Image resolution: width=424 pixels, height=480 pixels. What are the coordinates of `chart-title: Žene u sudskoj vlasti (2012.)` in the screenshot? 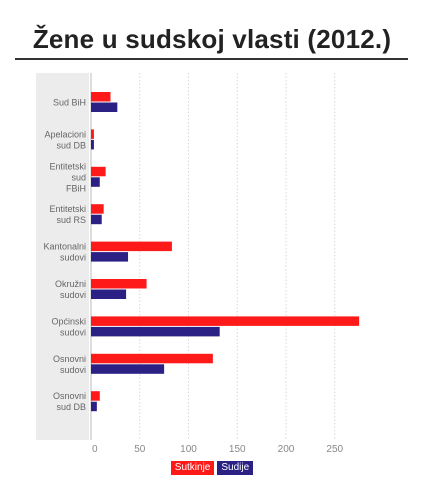 It's located at (212, 39).